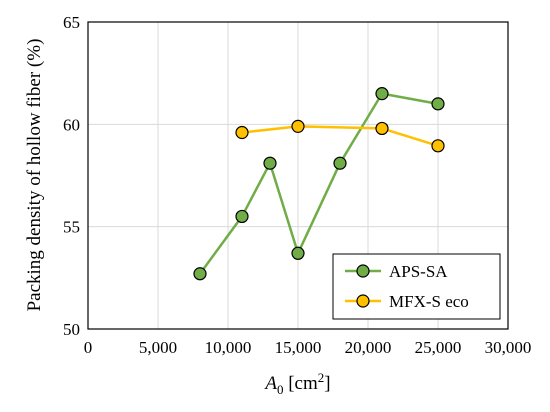 The image size is (550, 412). Describe the element at coordinates (71, 329) in the screenshot. I see `y-tick-label: 50` at that location.